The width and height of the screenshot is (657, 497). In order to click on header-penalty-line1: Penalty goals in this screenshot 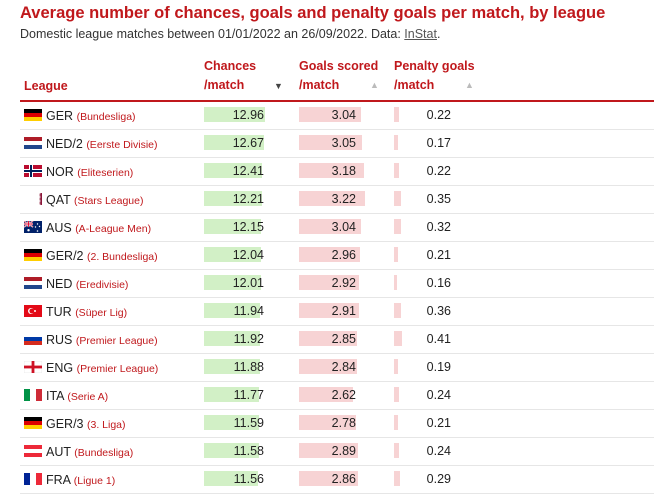, I will do `click(434, 66)`.